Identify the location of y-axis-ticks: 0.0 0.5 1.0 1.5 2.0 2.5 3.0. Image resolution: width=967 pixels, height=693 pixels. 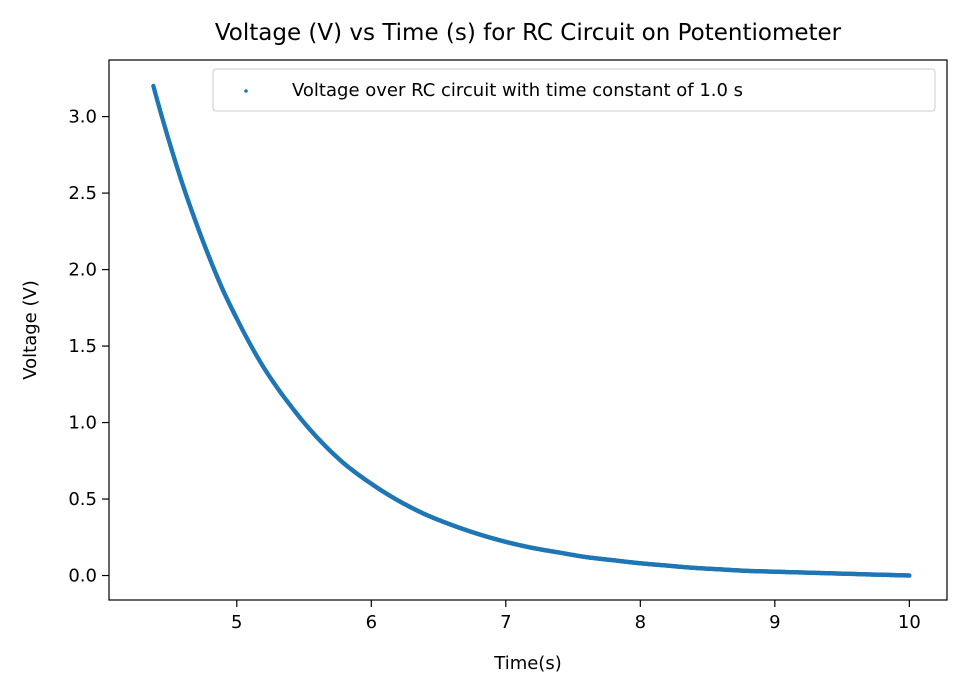
(88, 347).